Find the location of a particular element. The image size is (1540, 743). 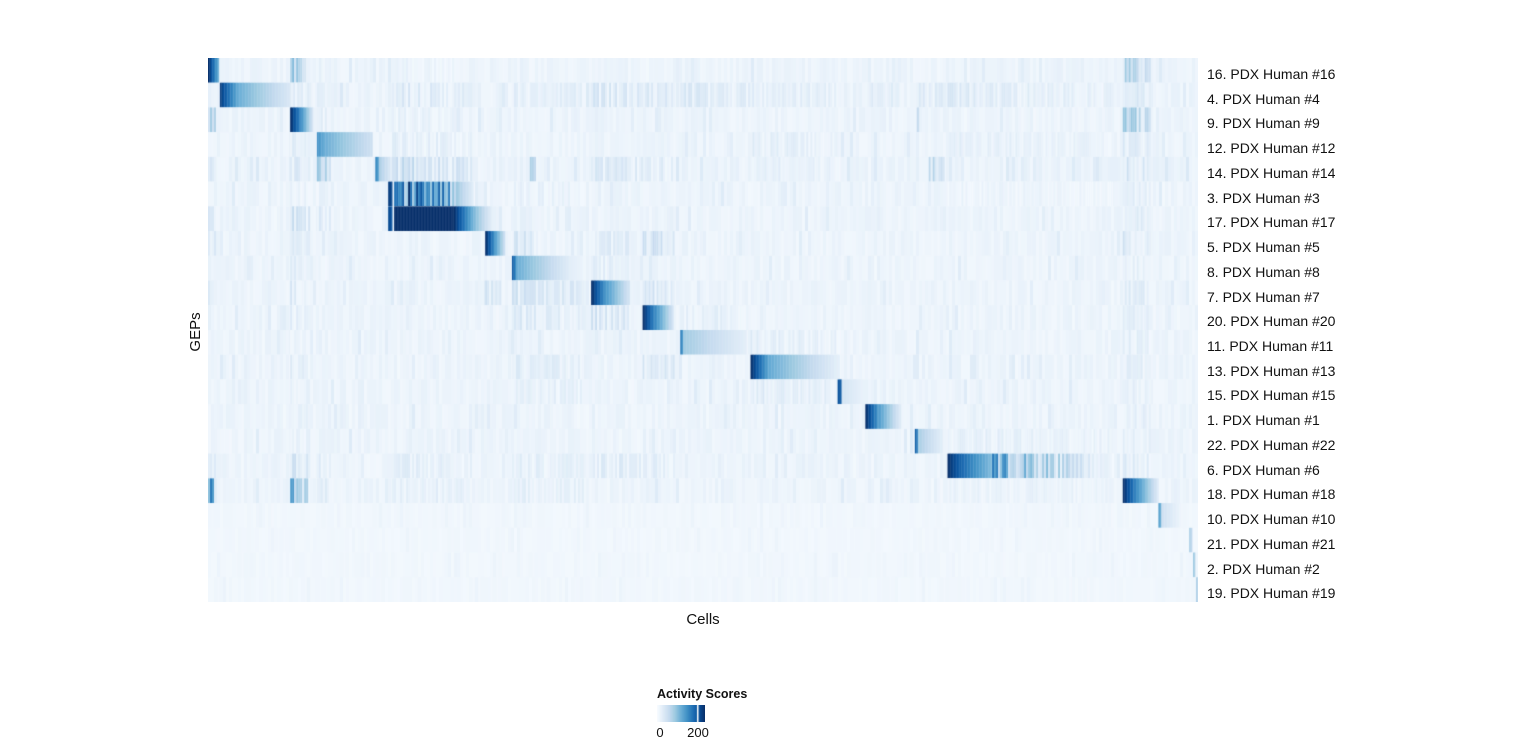

x-axis-label: Cells is located at coordinates (703, 619).